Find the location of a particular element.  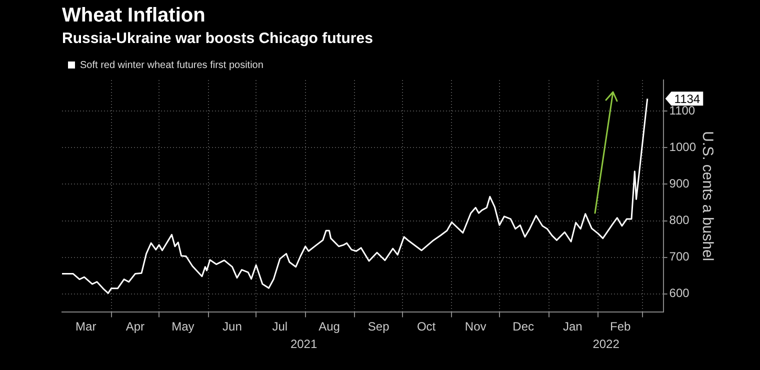

x-tick-label: Feb is located at coordinates (621, 327).